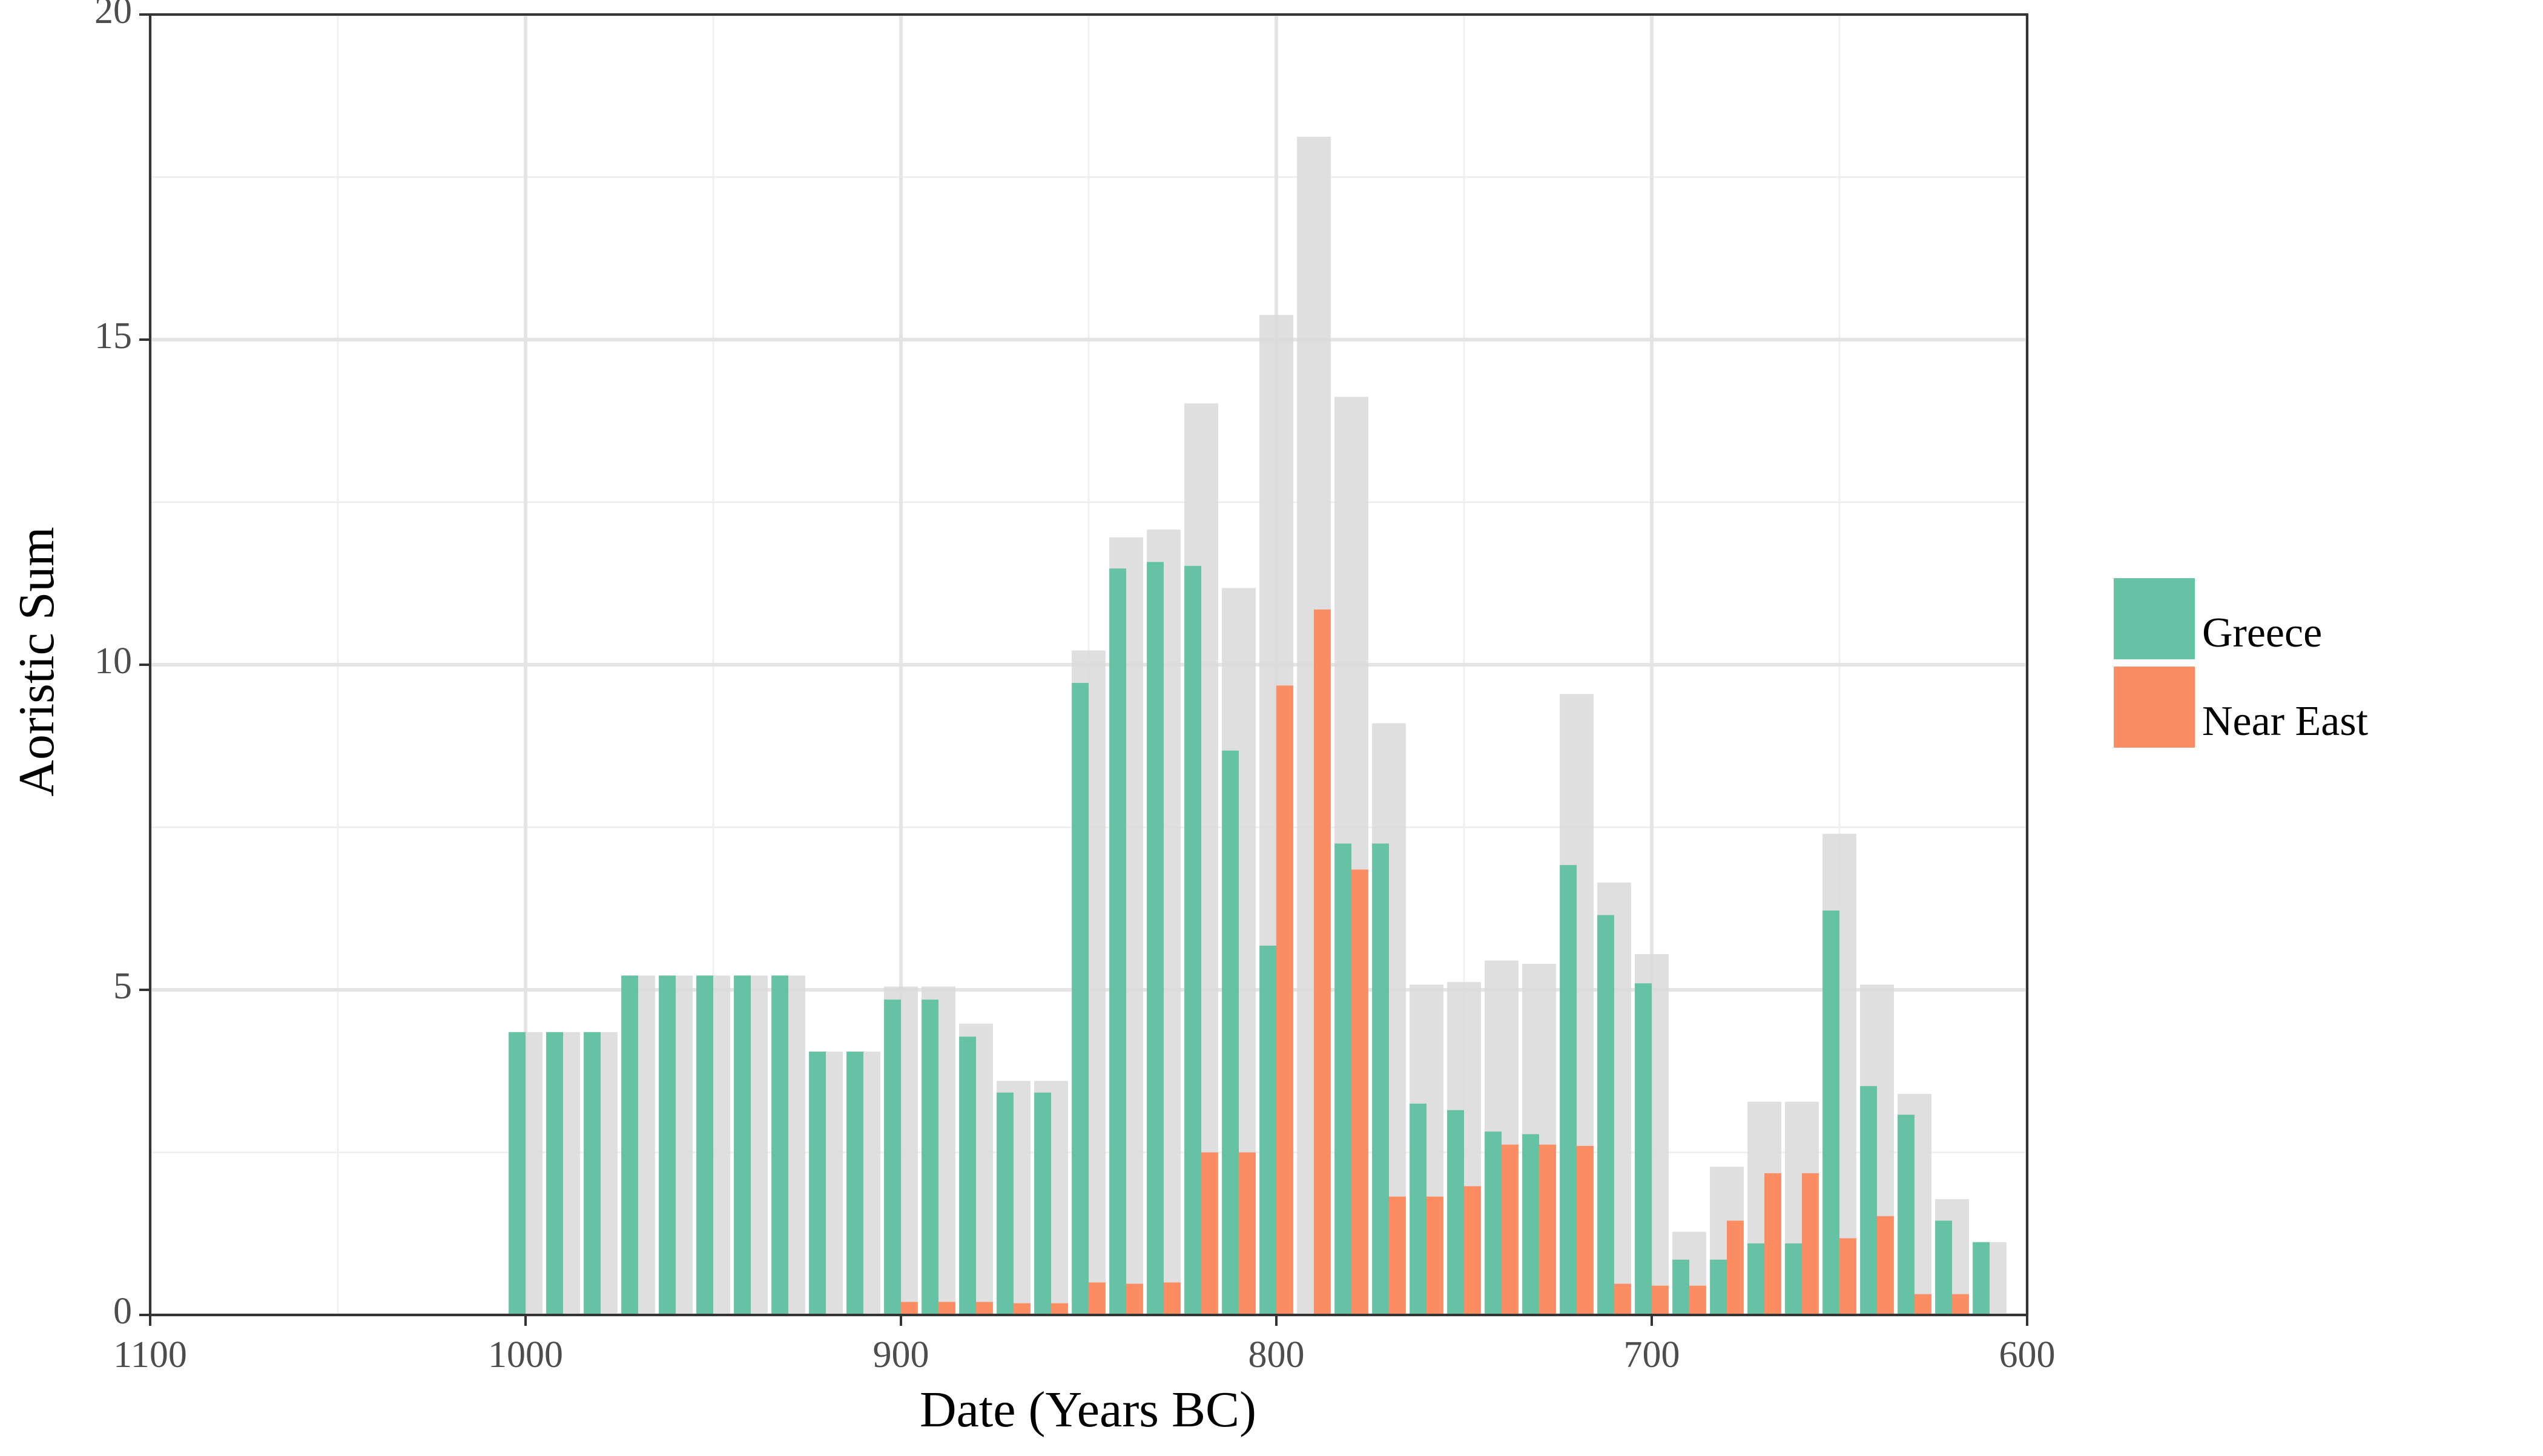 This screenshot has height=1456, width=2543. I want to click on y-tick-label: 5, so click(123, 986).